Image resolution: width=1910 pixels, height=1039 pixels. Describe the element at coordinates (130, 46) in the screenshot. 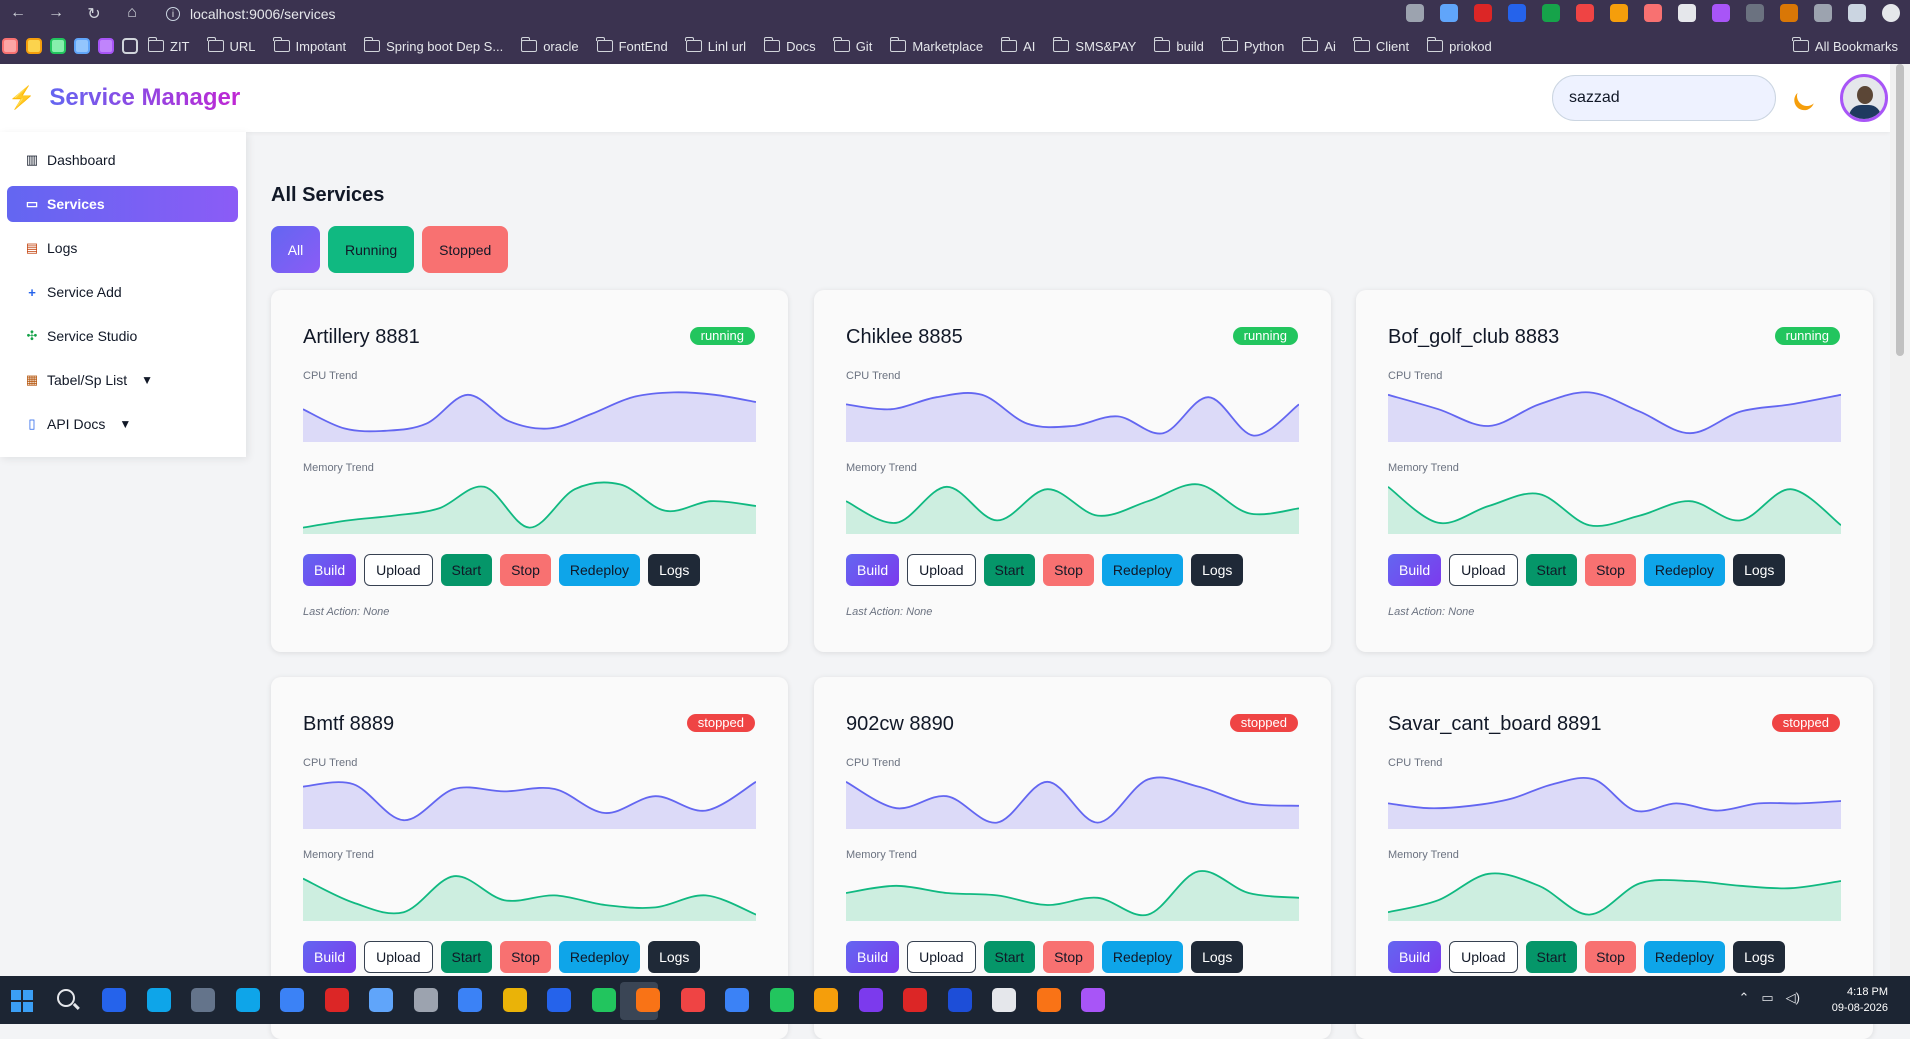

I see `grid-icon` at that location.